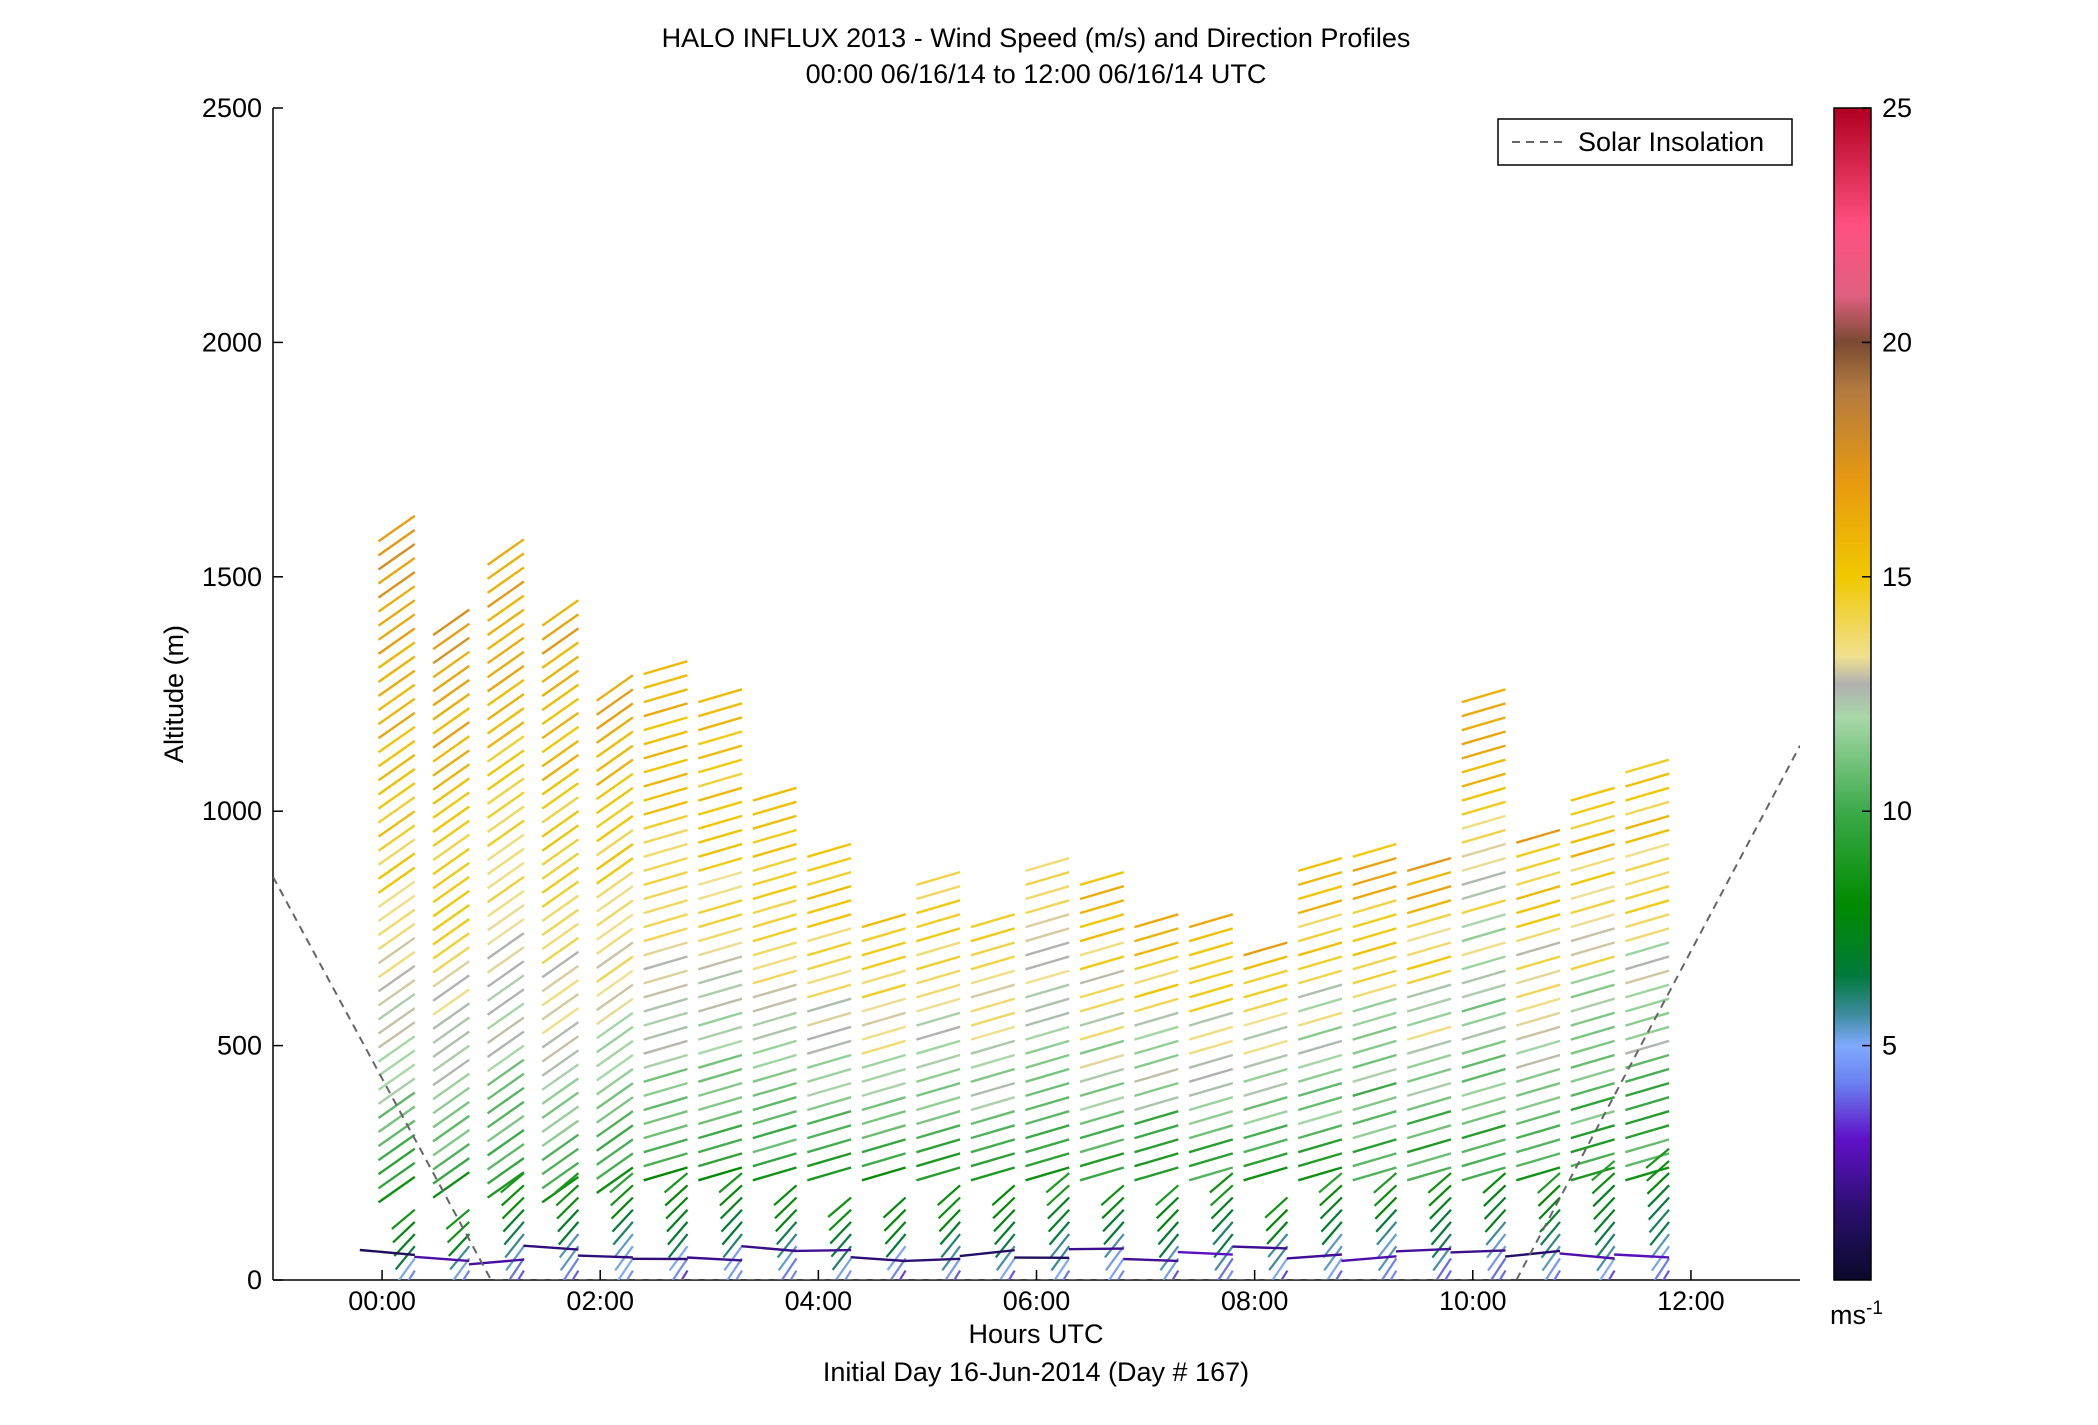 The width and height of the screenshot is (2098, 1425). I want to click on x-tick-label: 04:00, so click(819, 1301).